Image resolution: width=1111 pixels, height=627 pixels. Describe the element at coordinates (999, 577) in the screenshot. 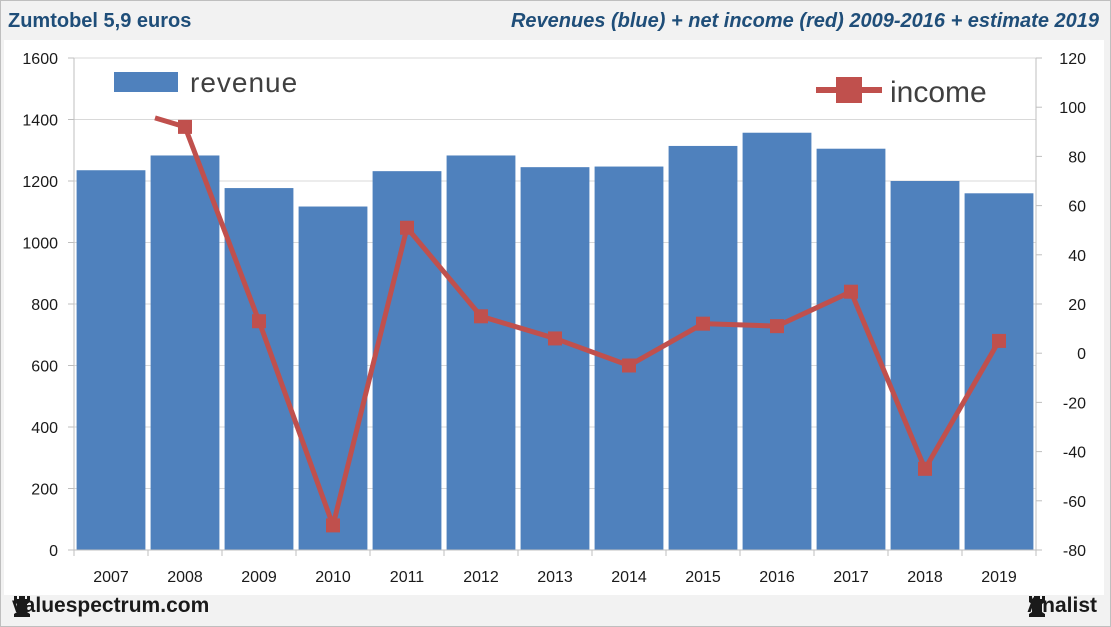

I see `x-tick-label: 2019` at that location.